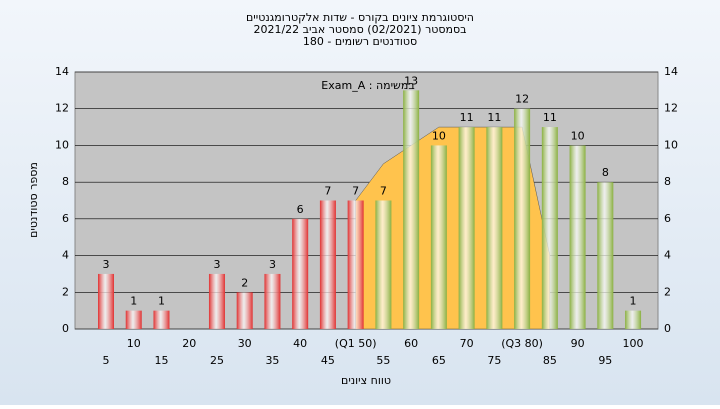  What do you see at coordinates (367, 85) in the screenshot?
I see `annotation: Exam_A : במשימה` at bounding box center [367, 85].